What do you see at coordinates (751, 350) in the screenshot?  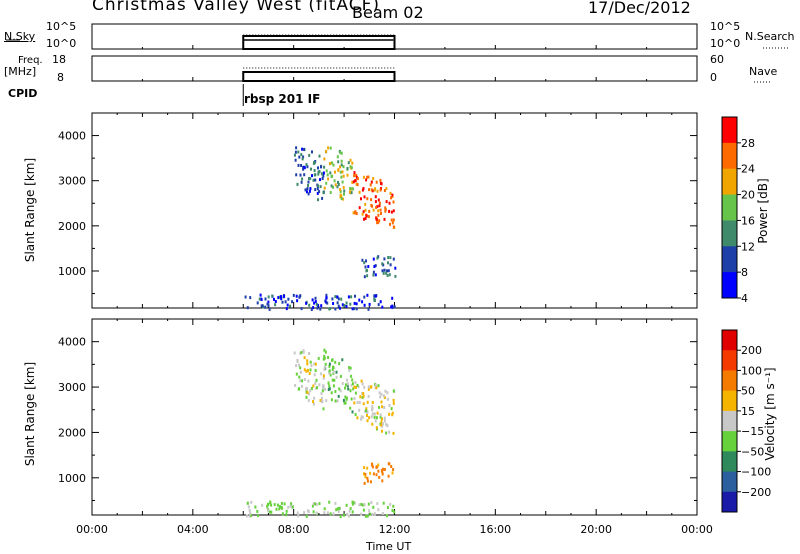 I see `velocity-colorbar-tick-label: 200` at bounding box center [751, 350].